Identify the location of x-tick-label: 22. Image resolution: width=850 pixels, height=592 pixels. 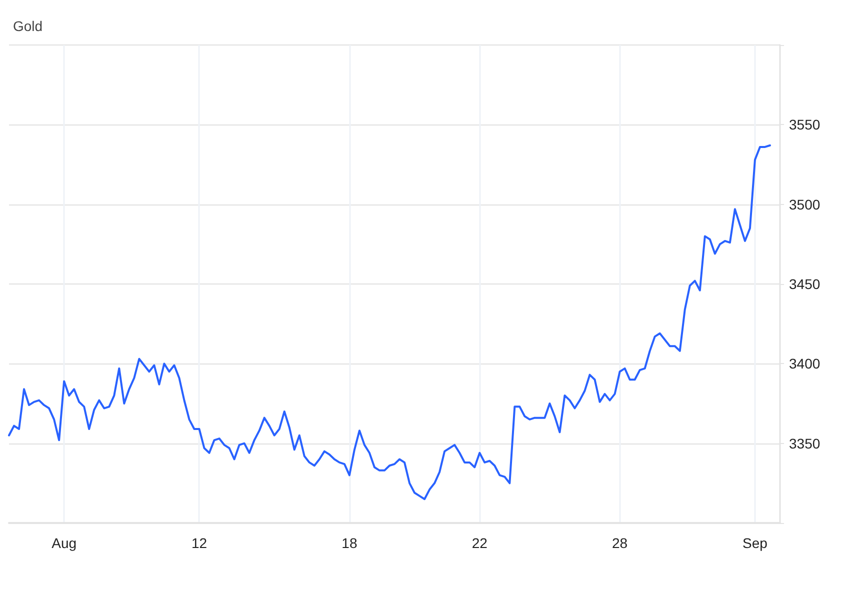
(480, 543).